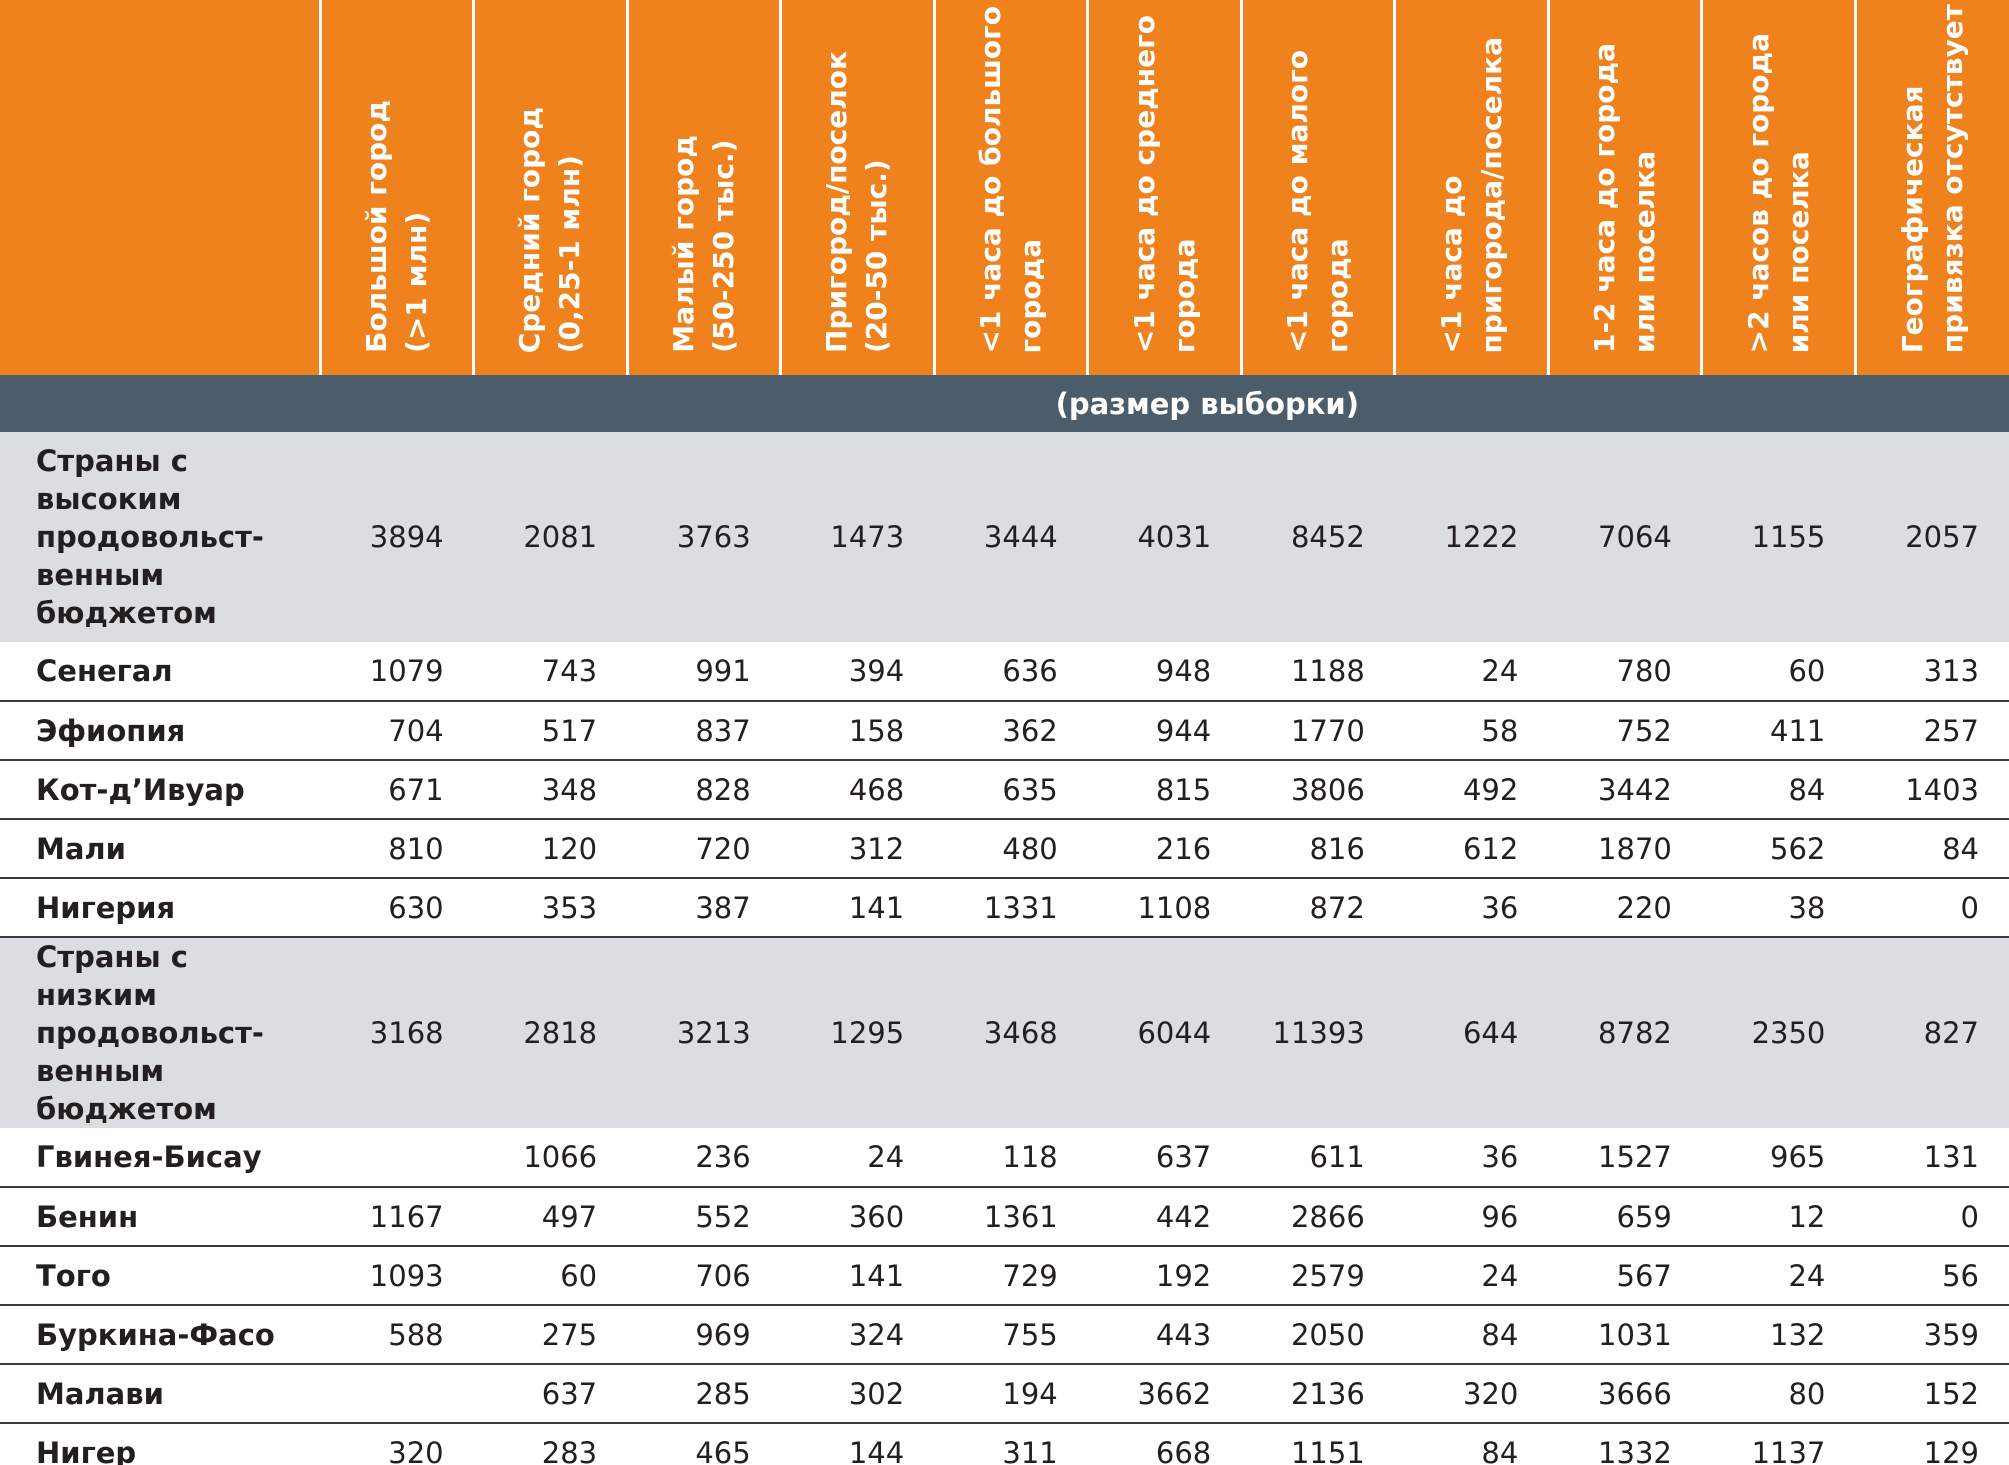  I want to click on group-label-line: высоким, so click(109, 499).